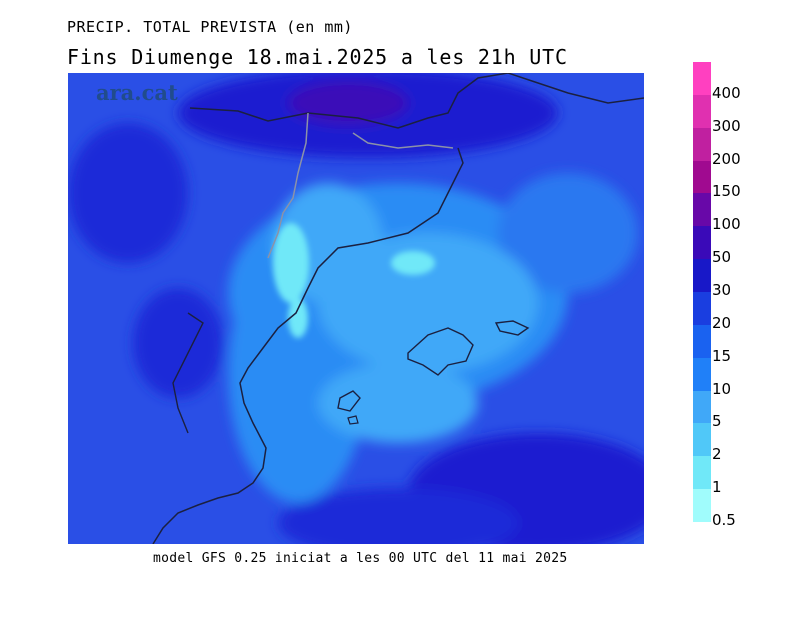 The height and width of the screenshot is (617, 800). What do you see at coordinates (726, 224) in the screenshot?
I see `legend-label: 100` at bounding box center [726, 224].